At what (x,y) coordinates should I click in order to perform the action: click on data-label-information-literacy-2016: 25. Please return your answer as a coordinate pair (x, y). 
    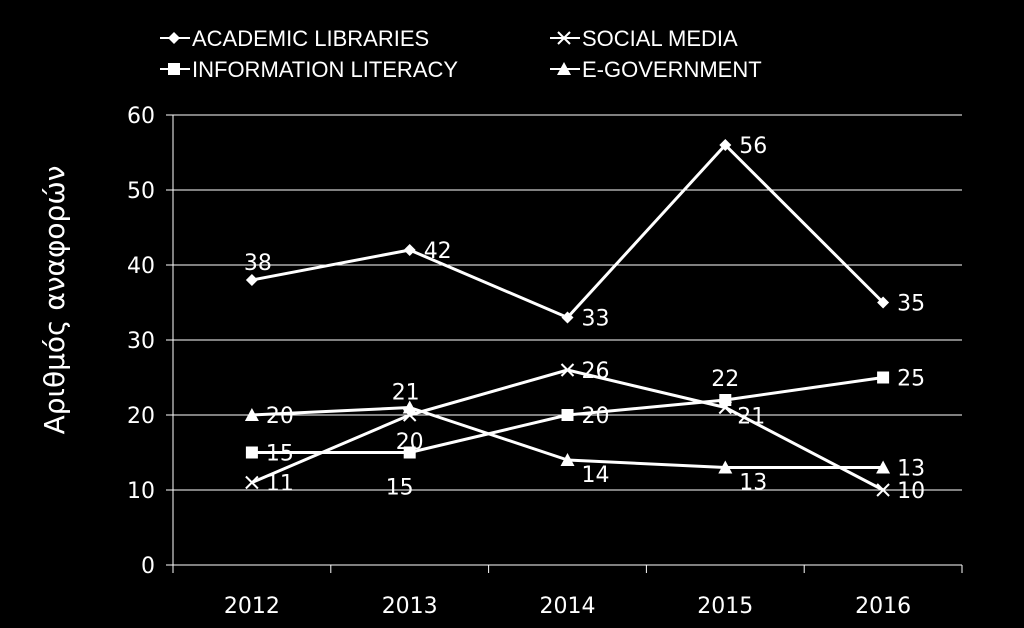
    Looking at the image, I should click on (911, 379).